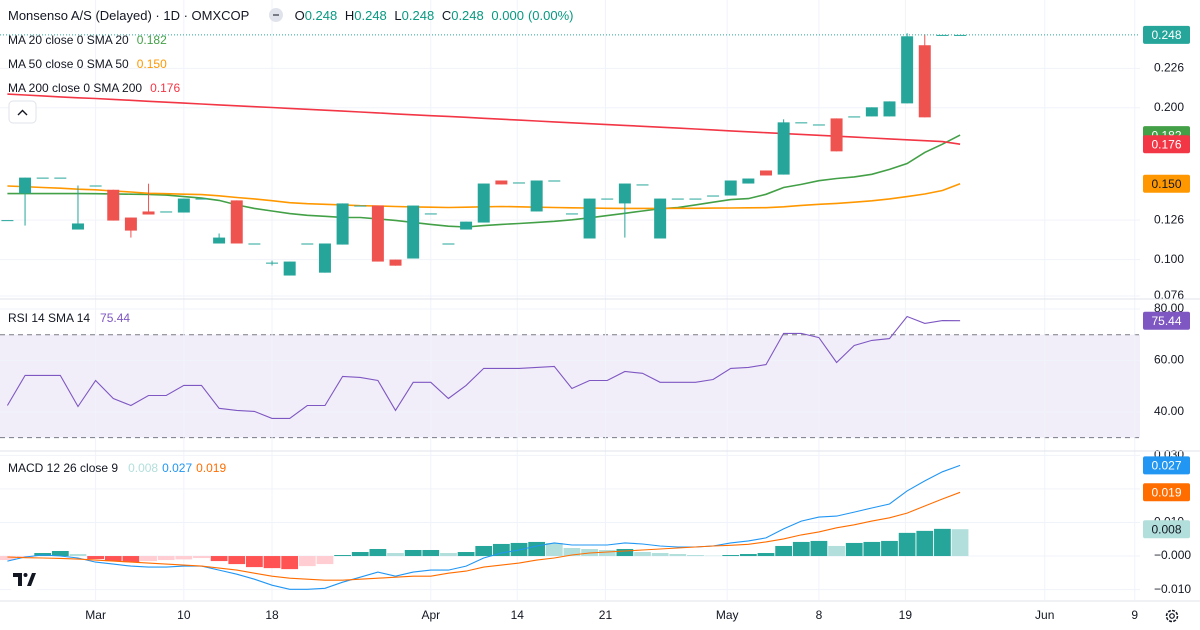 The image size is (1200, 630). What do you see at coordinates (349, 15) in the screenshot?
I see `ohlc-label: H` at bounding box center [349, 15].